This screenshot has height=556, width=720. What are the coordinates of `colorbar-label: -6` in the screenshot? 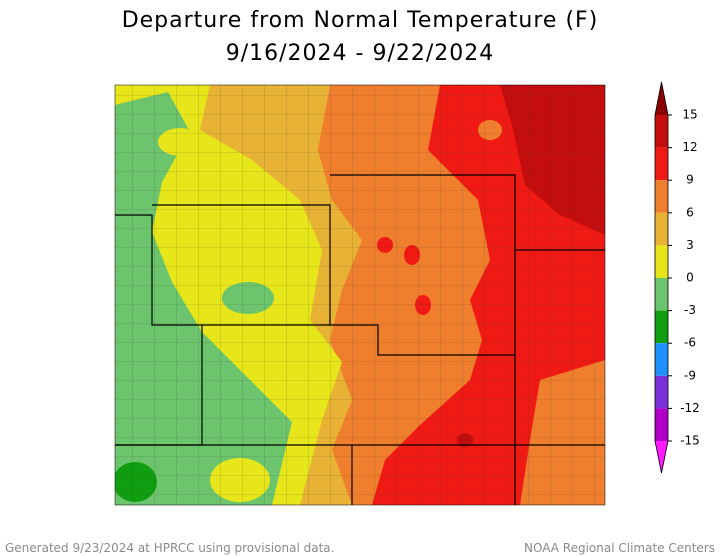 It's located at (690, 343).